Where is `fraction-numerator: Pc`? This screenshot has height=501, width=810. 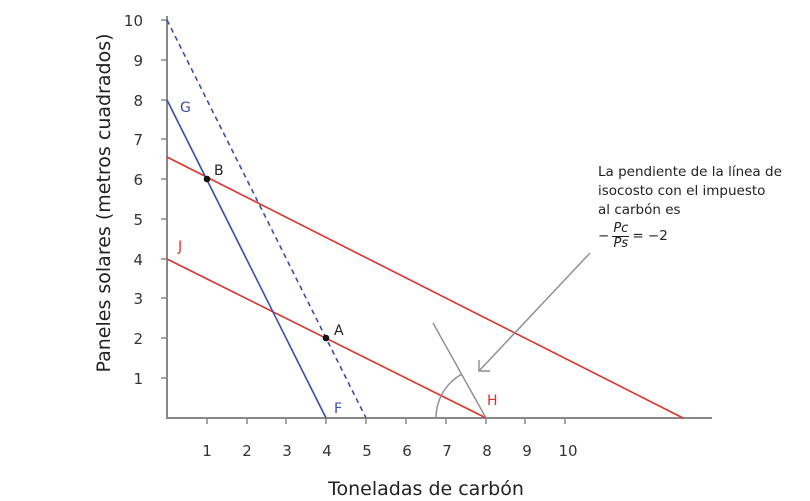
fraction-numerator: Pc is located at coordinates (621, 229).